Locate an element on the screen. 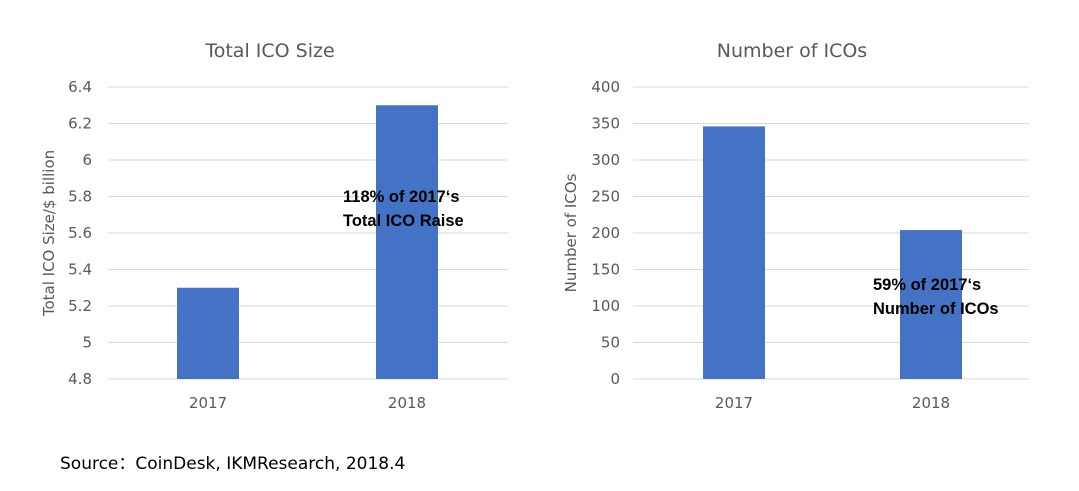  y-tick-label: 4.8 is located at coordinates (80, 379).